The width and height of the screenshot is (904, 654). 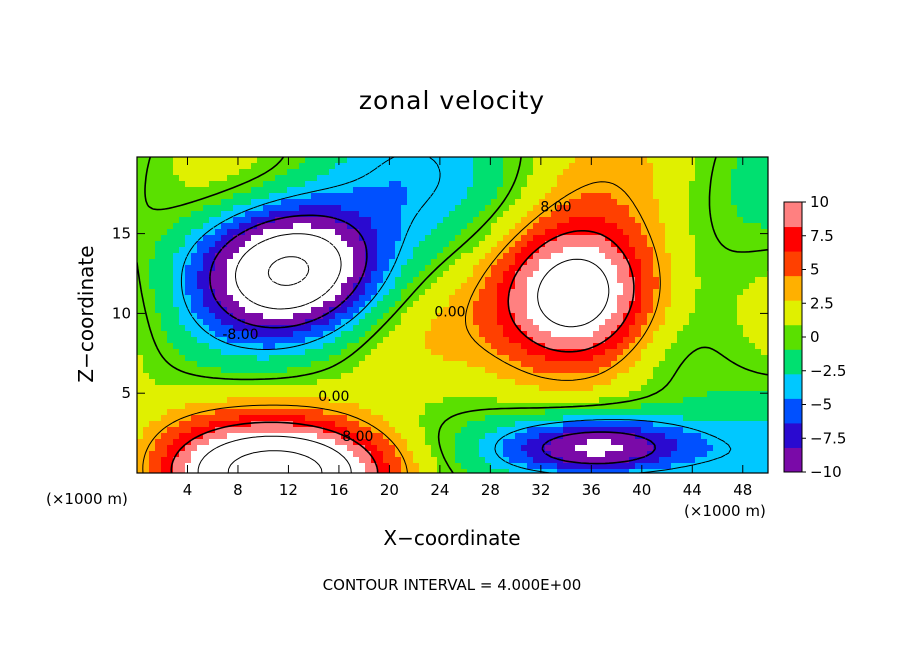 What do you see at coordinates (240, 335) in the screenshot?
I see `contour-label: -8.00` at bounding box center [240, 335].